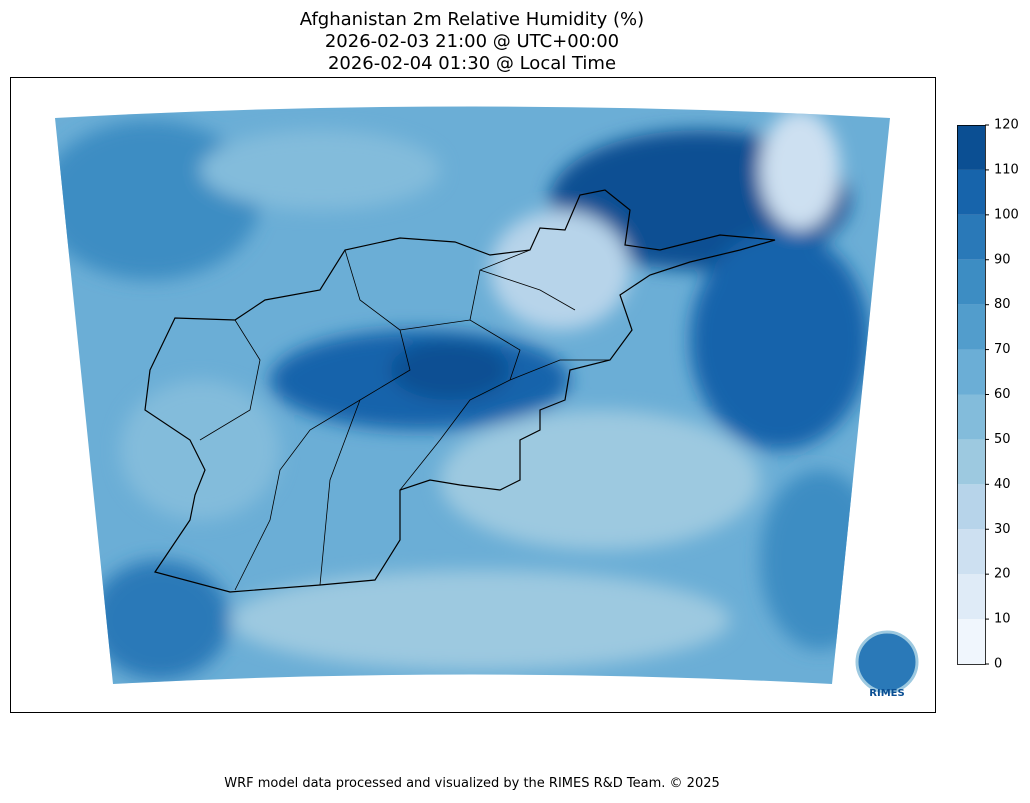  Describe the element at coordinates (998, 664) in the screenshot. I see `colorbar-tick-label: 0` at that location.